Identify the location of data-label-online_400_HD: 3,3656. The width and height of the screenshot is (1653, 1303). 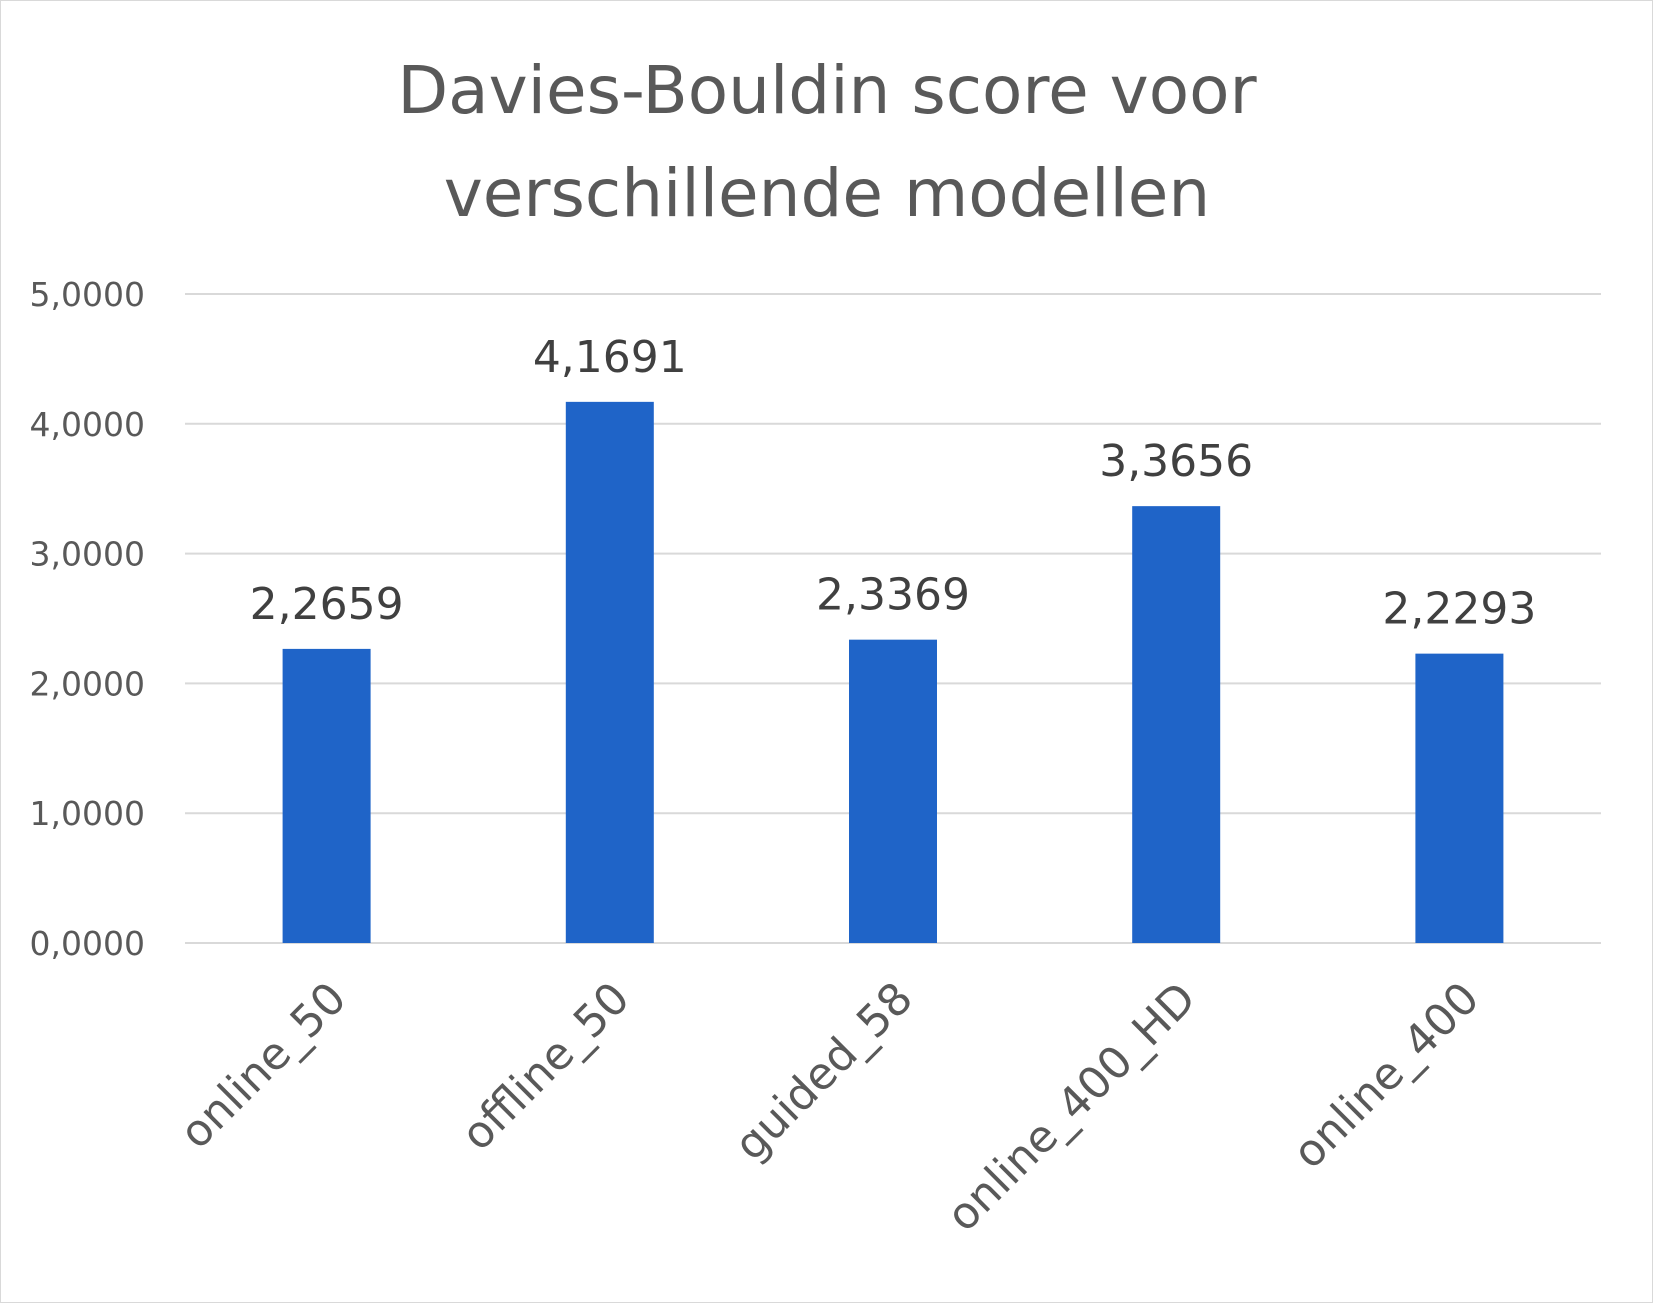
(1176, 461).